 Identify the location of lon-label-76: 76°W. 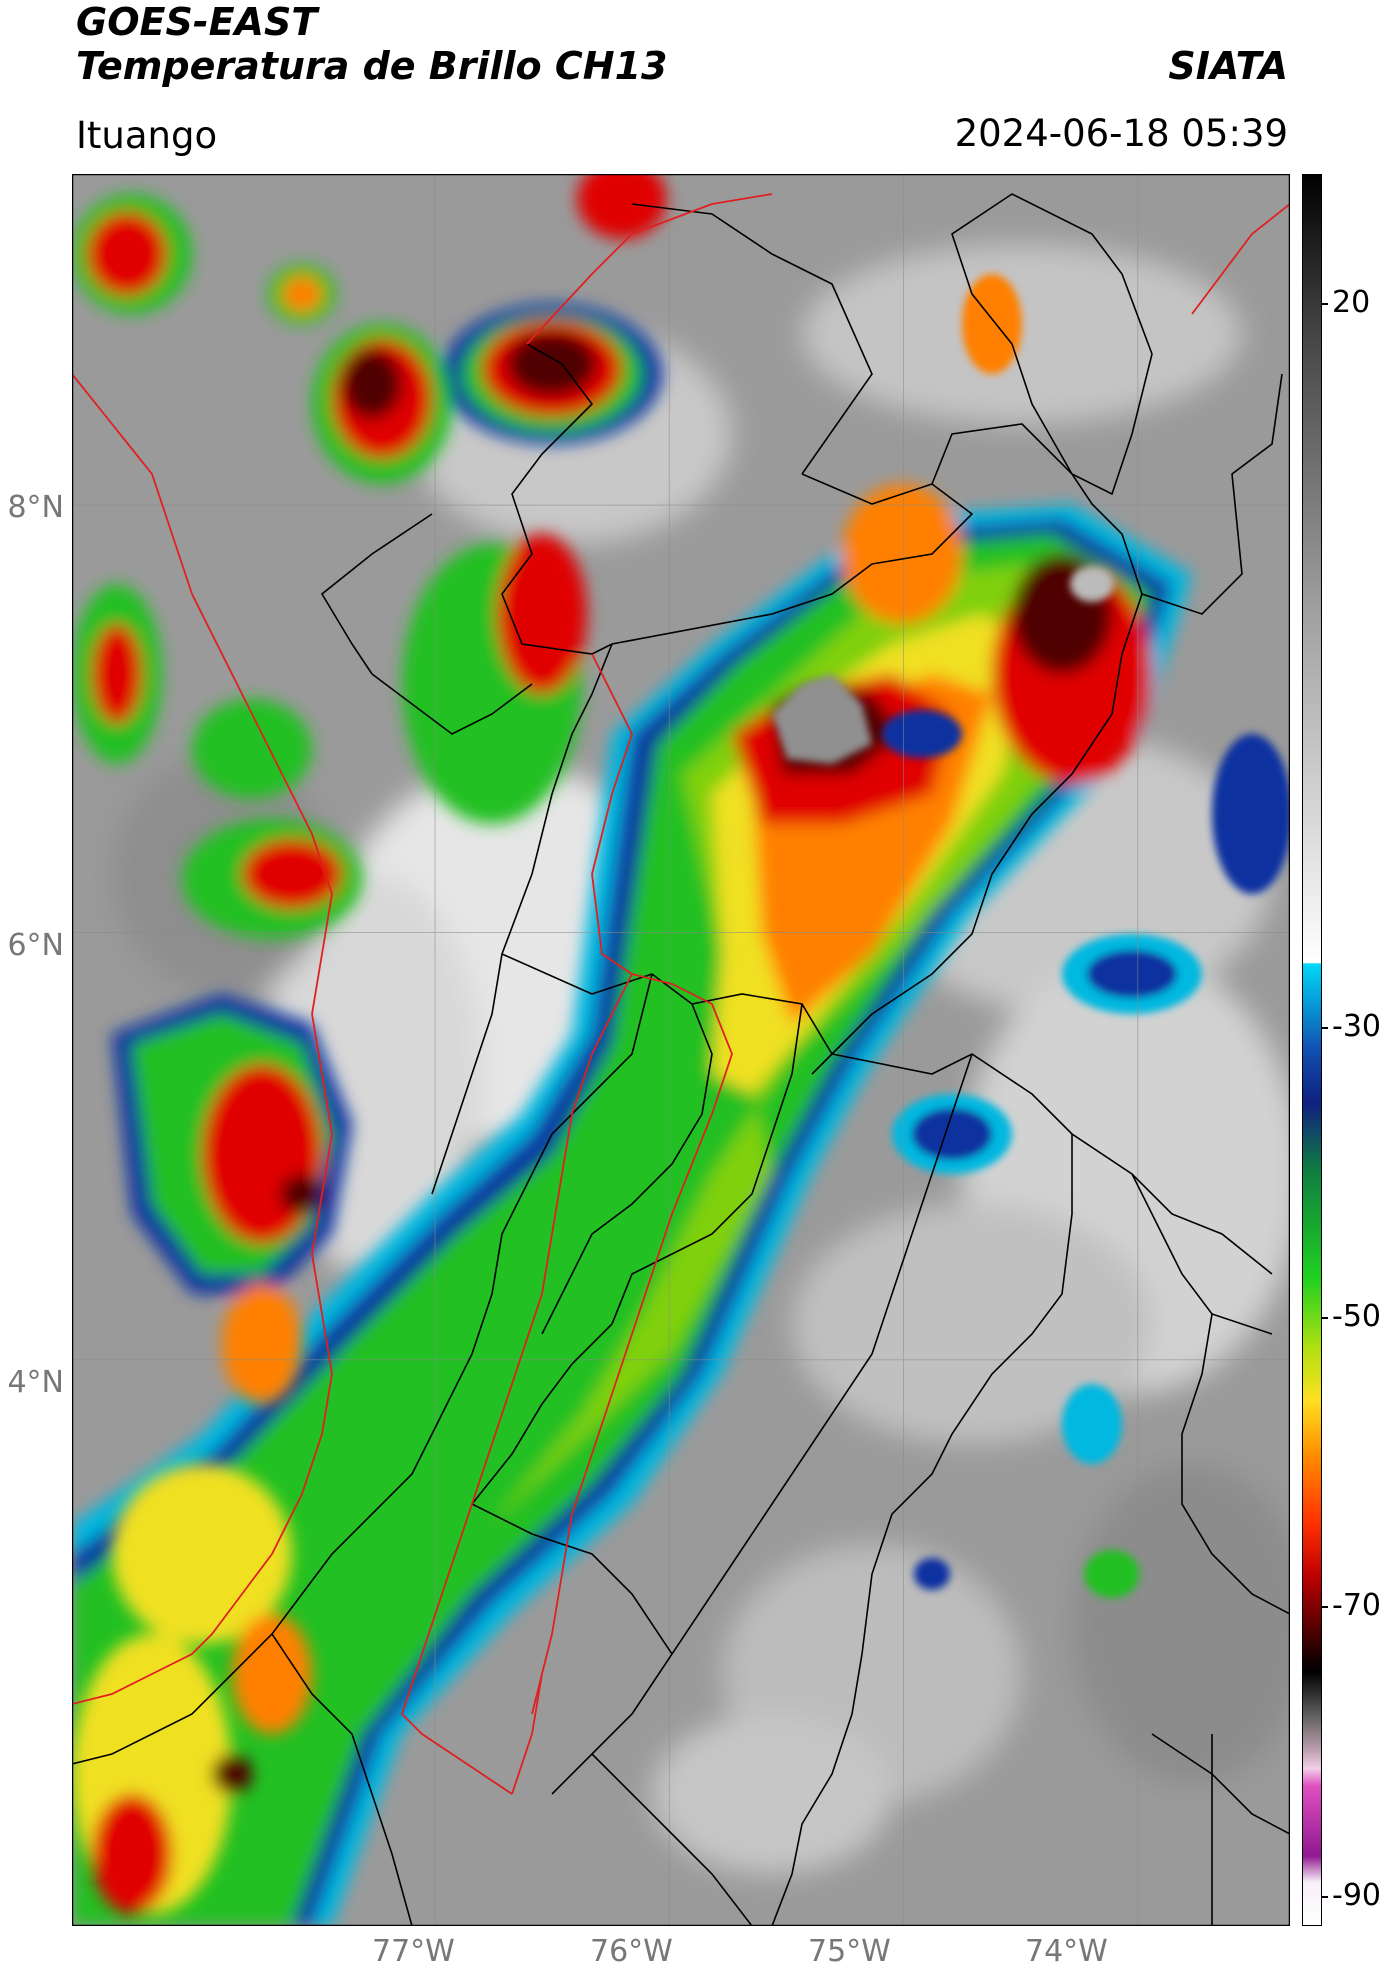
(631, 1951).